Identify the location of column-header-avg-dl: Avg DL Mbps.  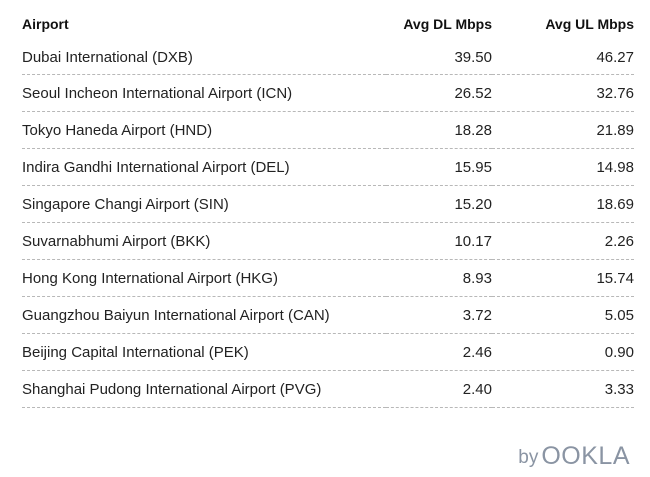
(447, 24).